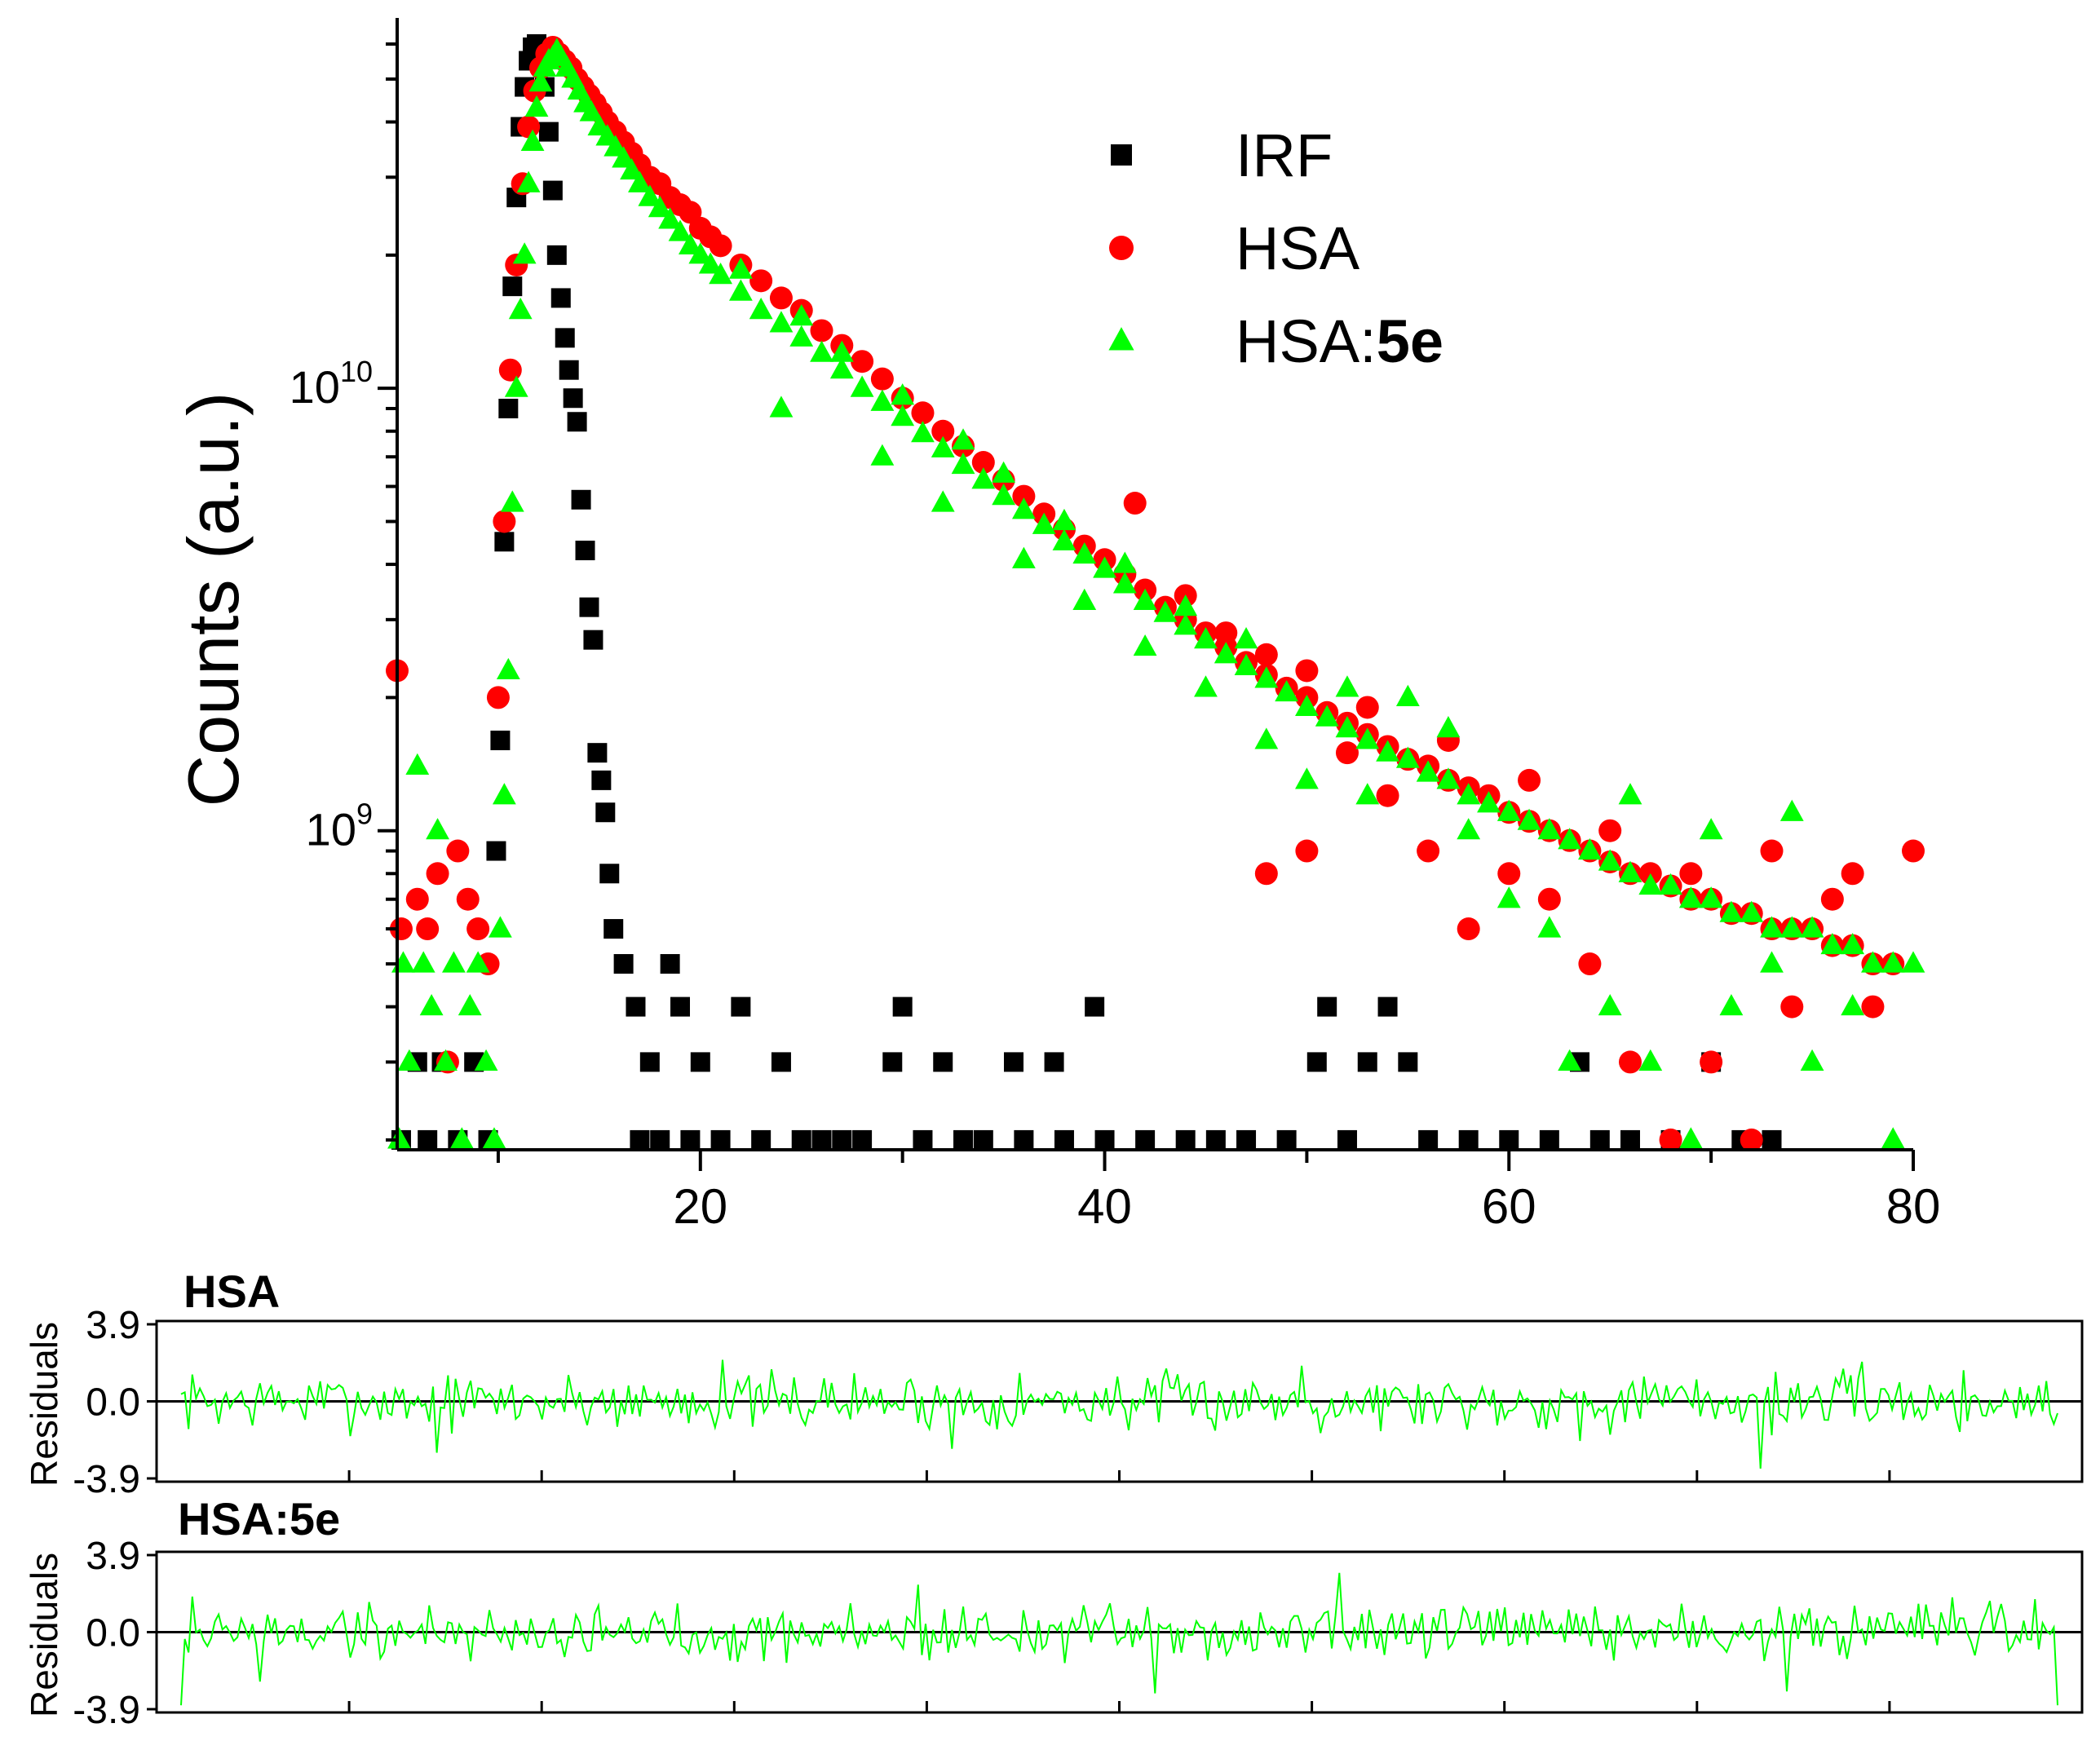 Image resolution: width=2100 pixels, height=1741 pixels. Describe the element at coordinates (1119, 1414) in the screenshot. I see `residuals-line` at that location.